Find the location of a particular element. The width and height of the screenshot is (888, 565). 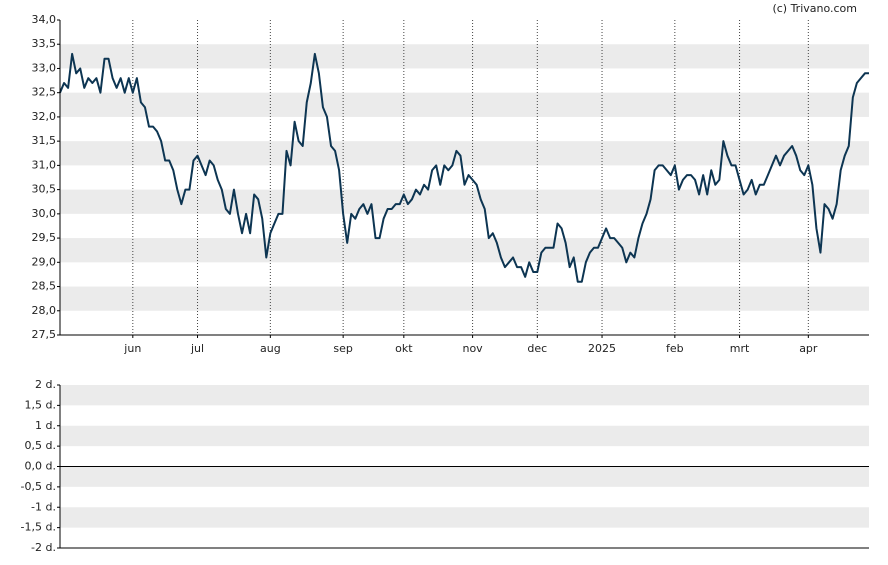

y-tick-label: 32,0 is located at coordinates (44, 116).